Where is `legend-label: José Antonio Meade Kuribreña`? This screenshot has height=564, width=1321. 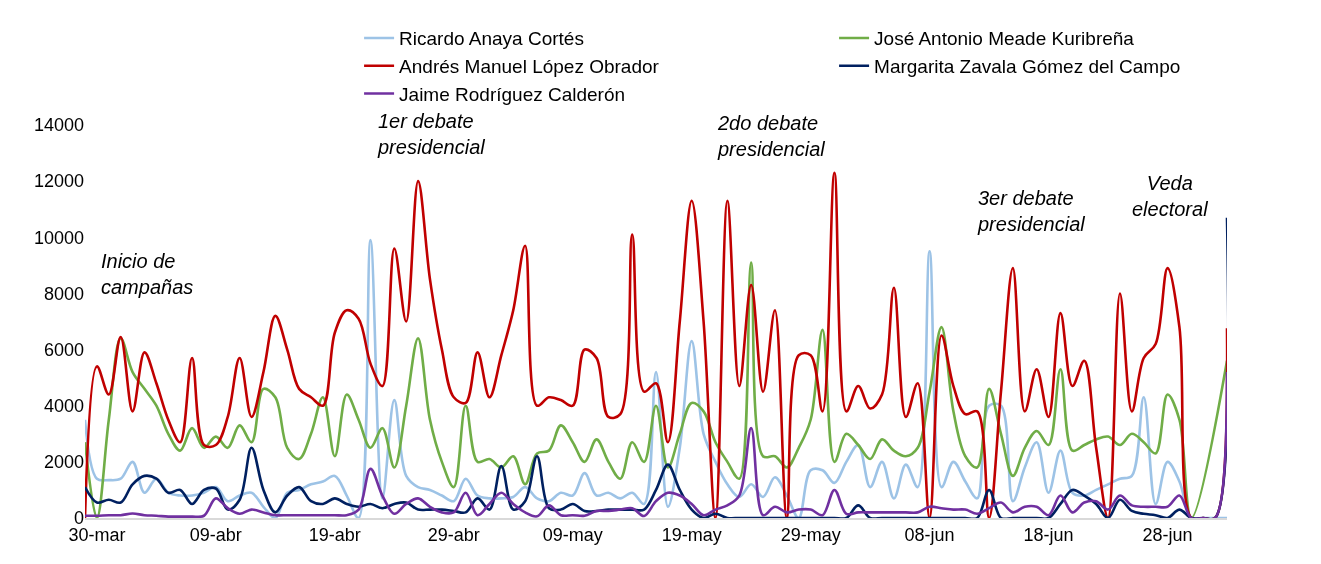
legend-label: José Antonio Meade Kuribreña is located at coordinates (1004, 39).